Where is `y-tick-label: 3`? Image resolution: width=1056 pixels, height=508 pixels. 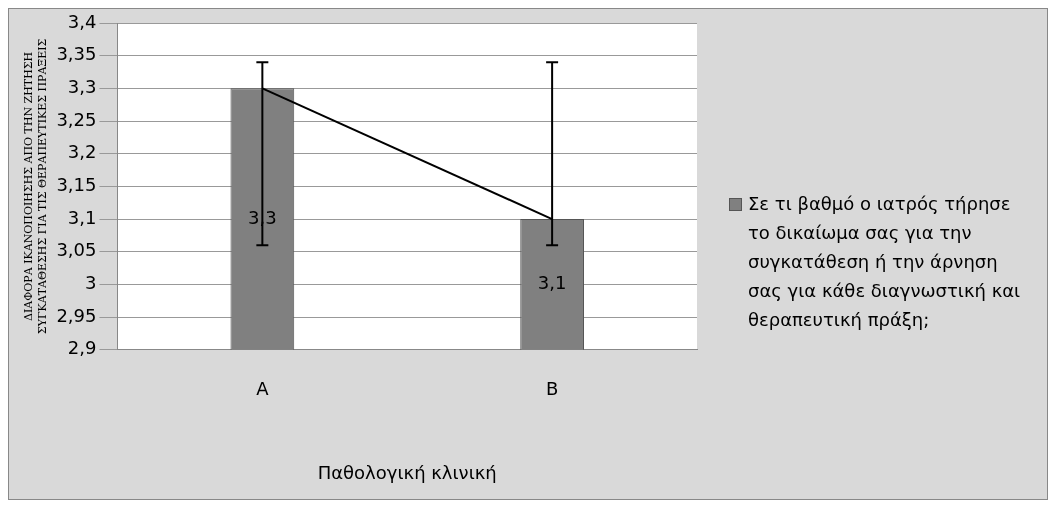 y-tick-label: 3 is located at coordinates (91, 283).